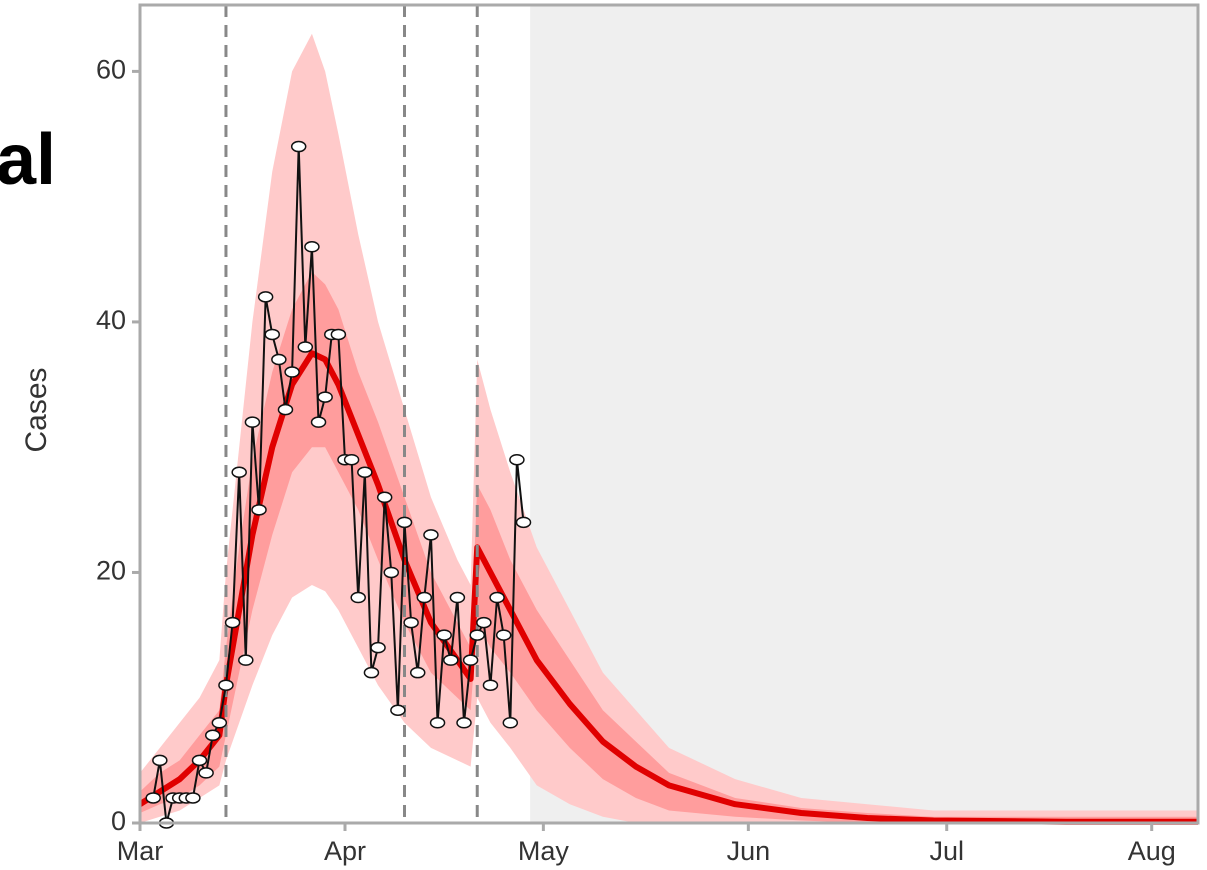 The image size is (1207, 870). What do you see at coordinates (118, 821) in the screenshot?
I see `y-tick-label: 0` at bounding box center [118, 821].